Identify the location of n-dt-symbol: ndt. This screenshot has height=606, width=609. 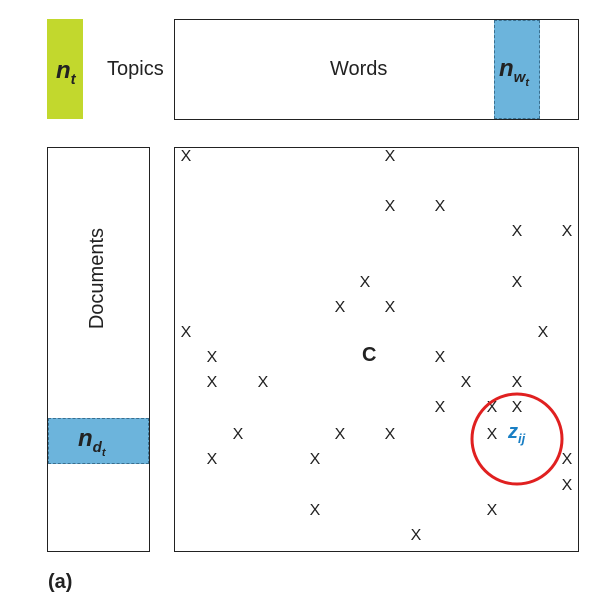
(92, 442).